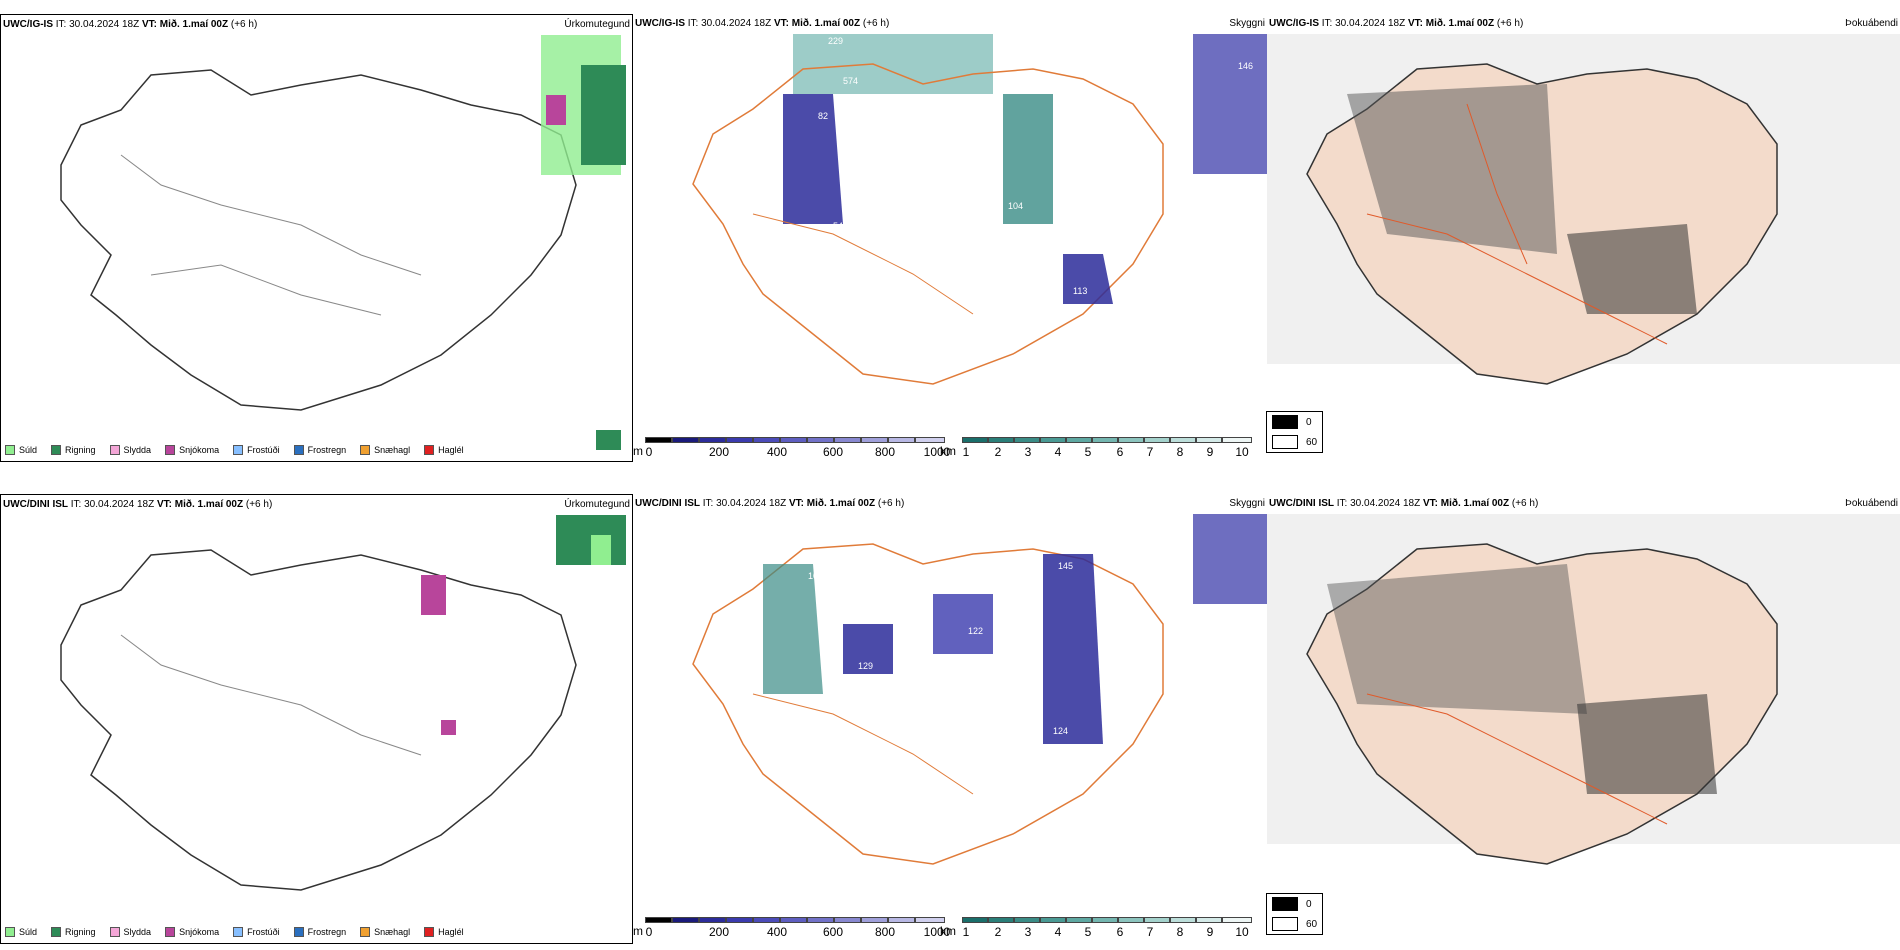 This screenshot has width=1900, height=950. What do you see at coordinates (975, 631) in the screenshot?
I see `svg-text: 122` at bounding box center [975, 631].